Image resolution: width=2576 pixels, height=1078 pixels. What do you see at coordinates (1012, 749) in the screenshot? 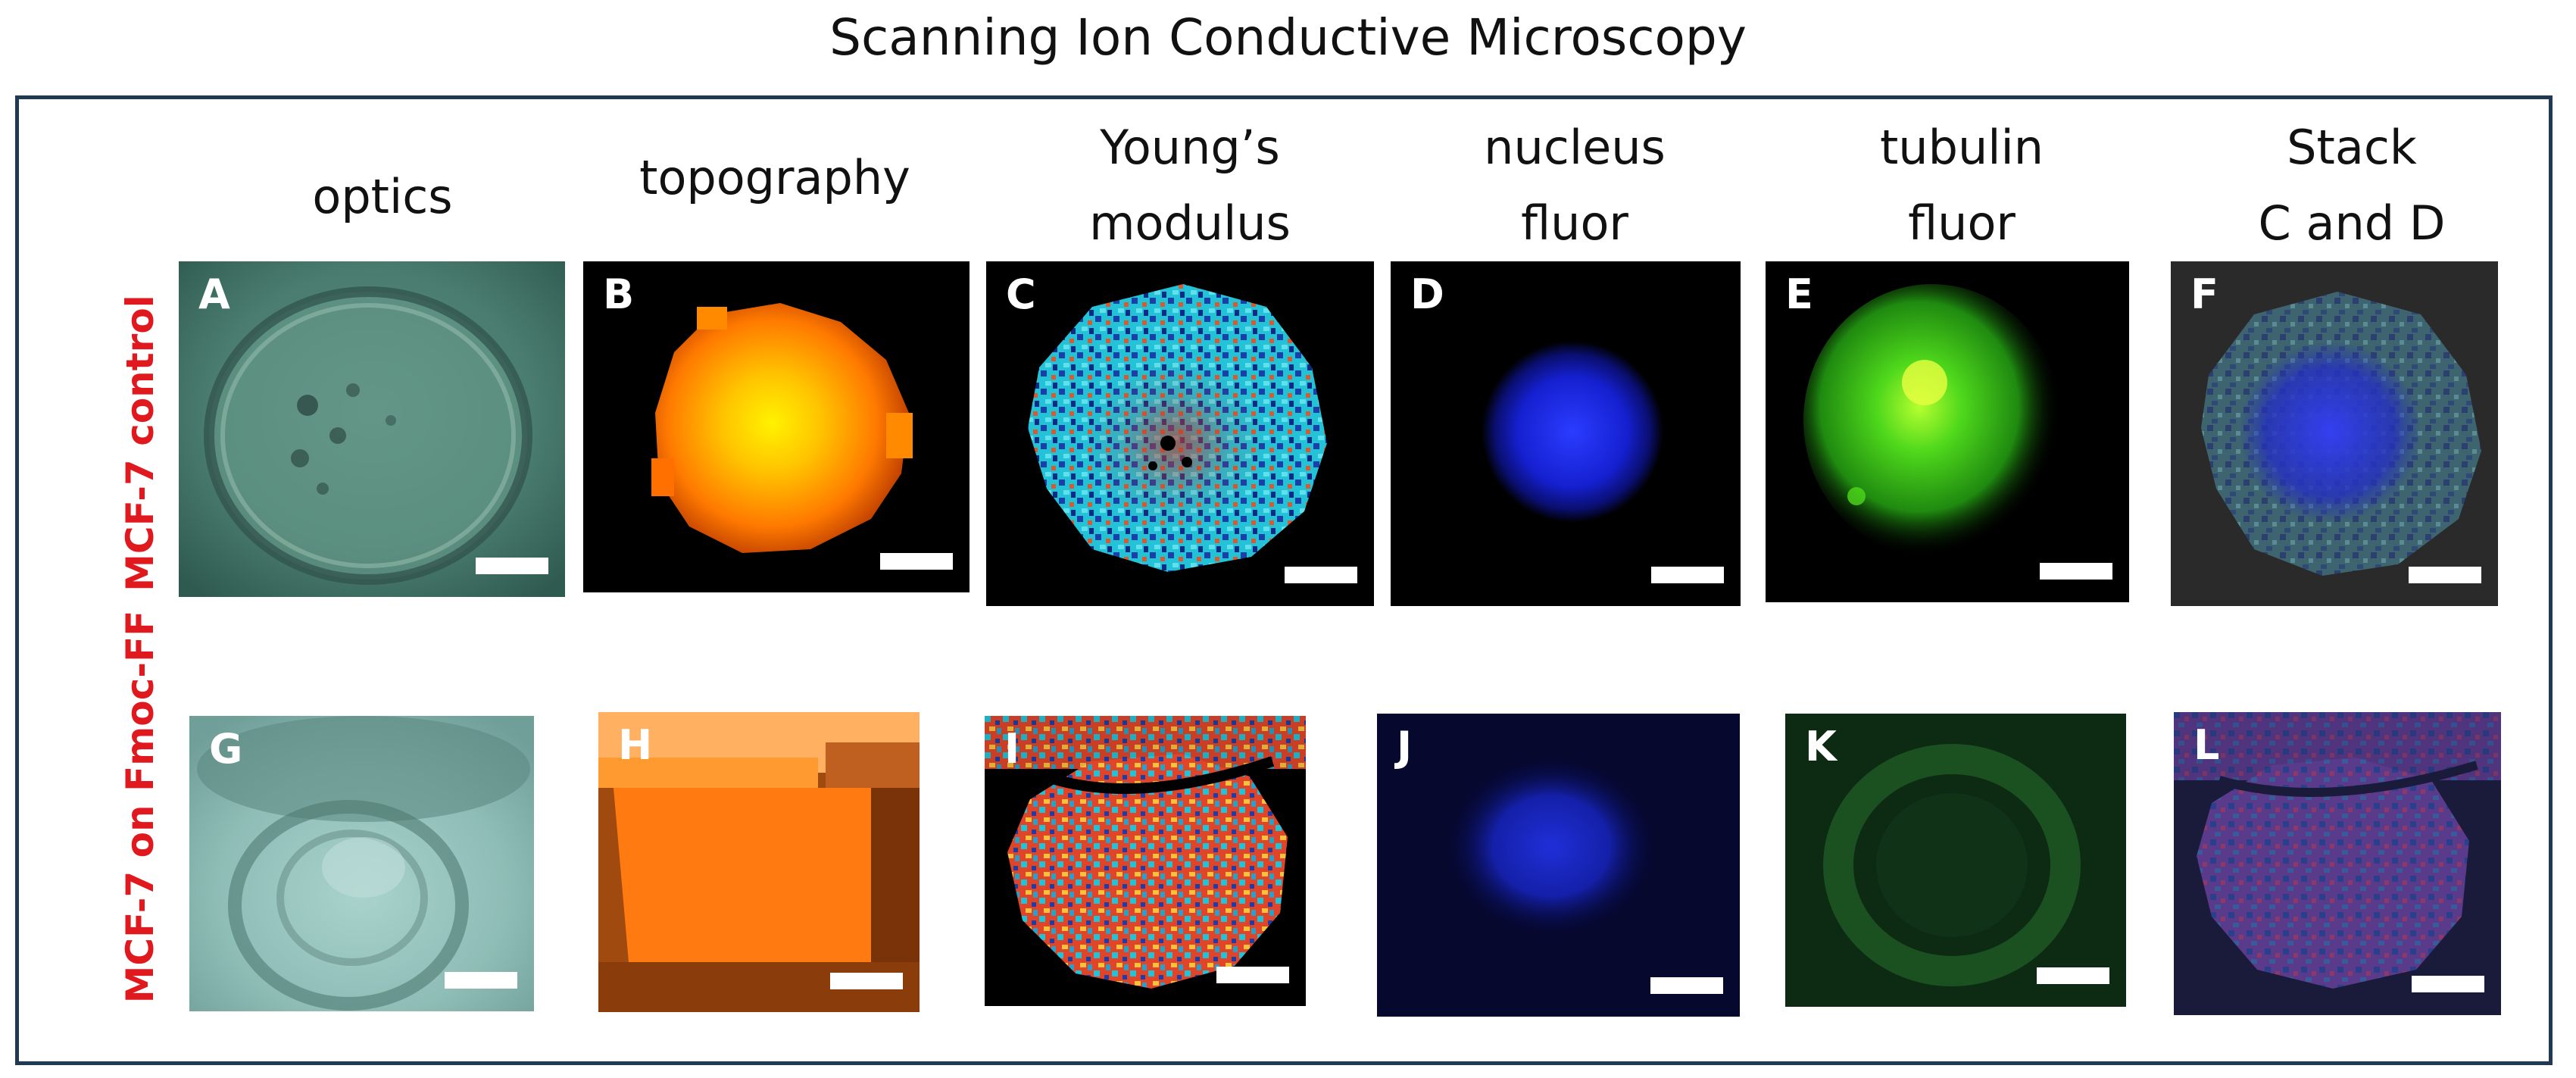
I see `panel-label: I` at bounding box center [1012, 749].